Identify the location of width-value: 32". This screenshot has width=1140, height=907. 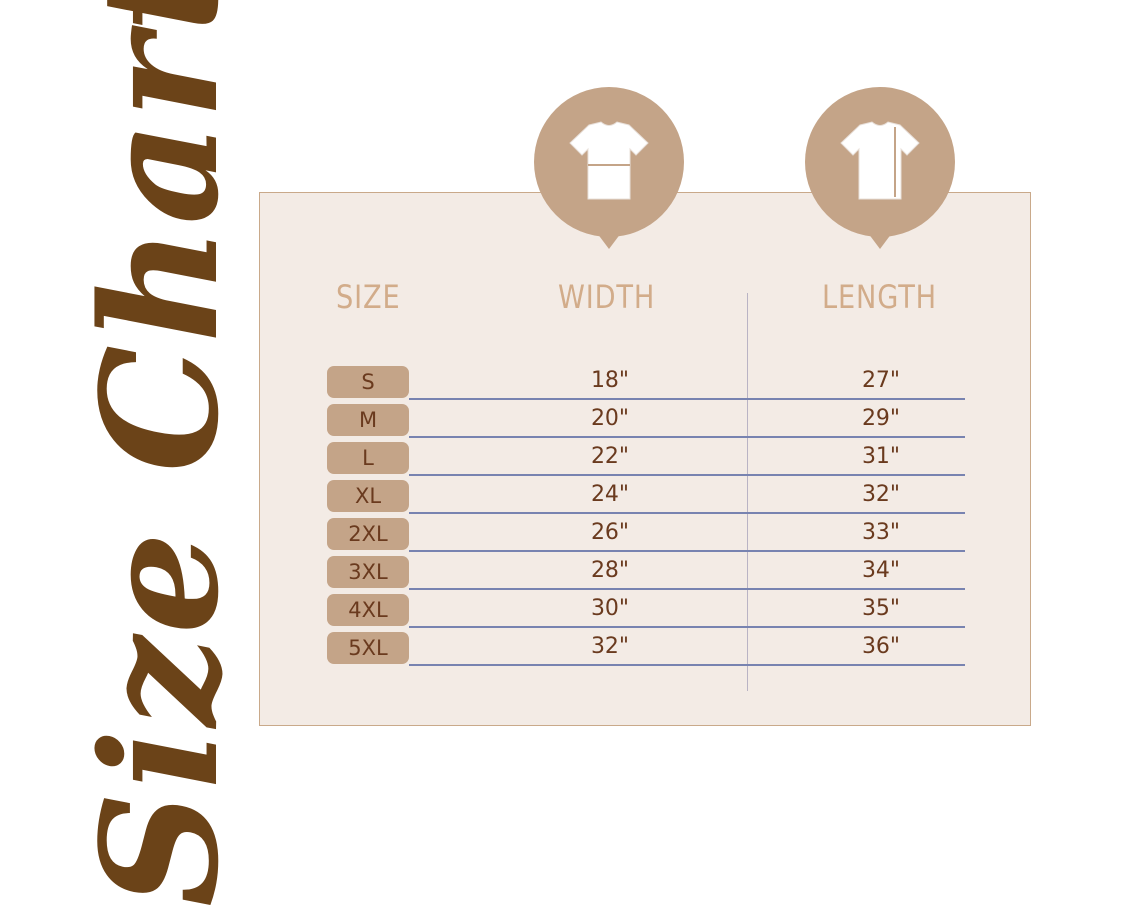
(610, 646).